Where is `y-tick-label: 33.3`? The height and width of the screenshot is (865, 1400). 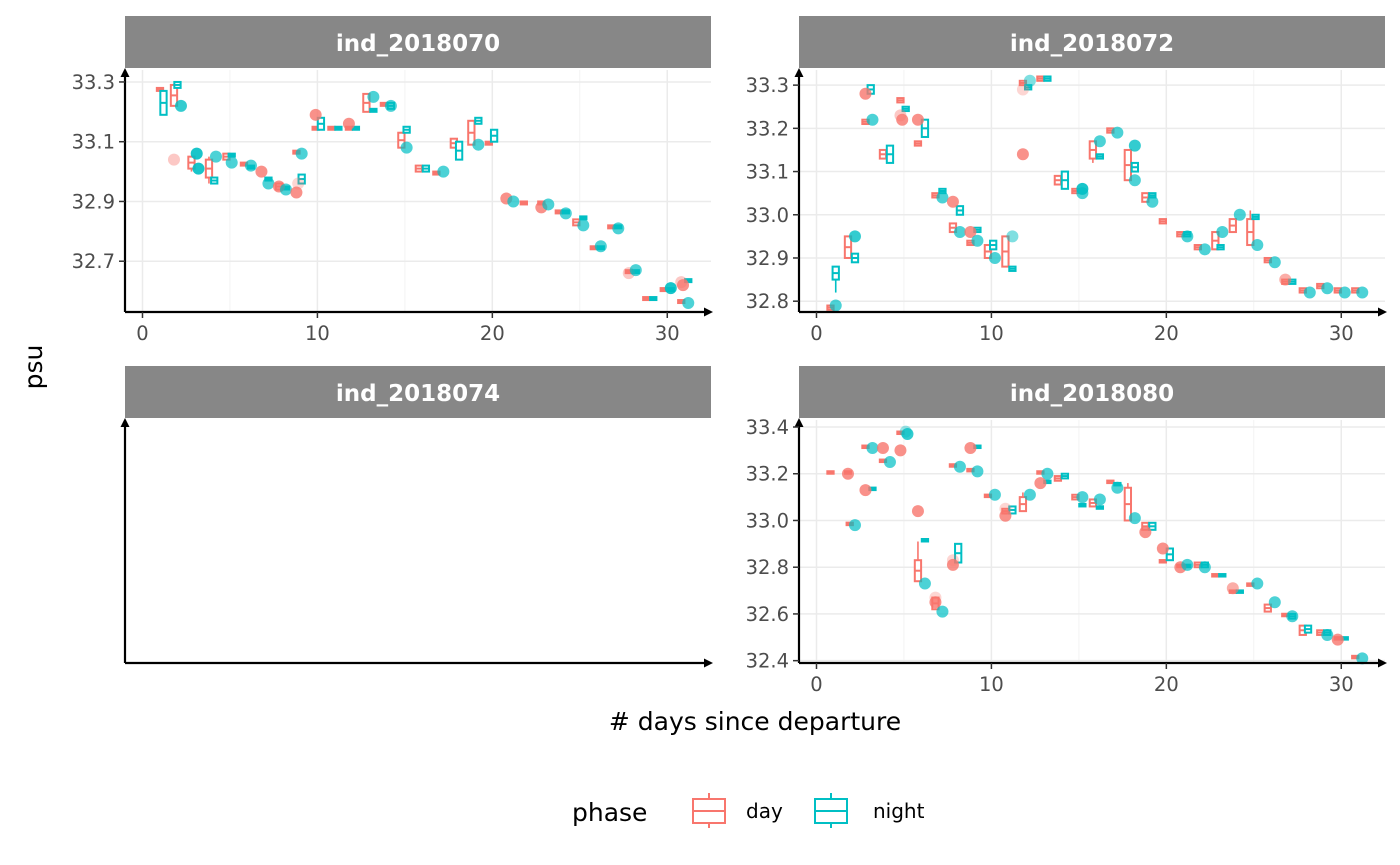
y-tick-label: 33.3 is located at coordinates (93, 82).